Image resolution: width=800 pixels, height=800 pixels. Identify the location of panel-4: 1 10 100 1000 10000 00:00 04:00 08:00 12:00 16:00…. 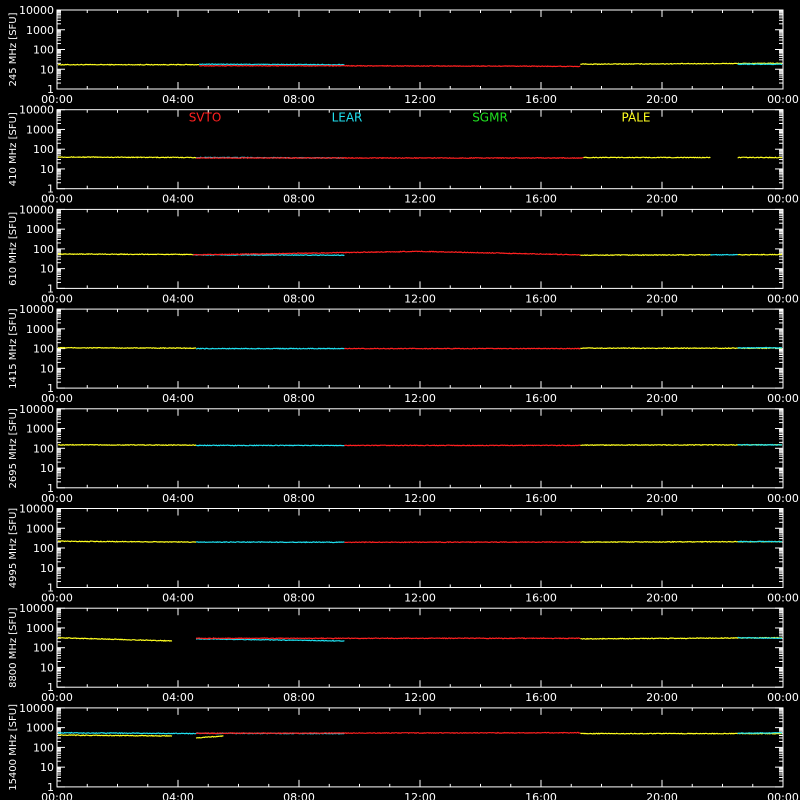
(403, 354).